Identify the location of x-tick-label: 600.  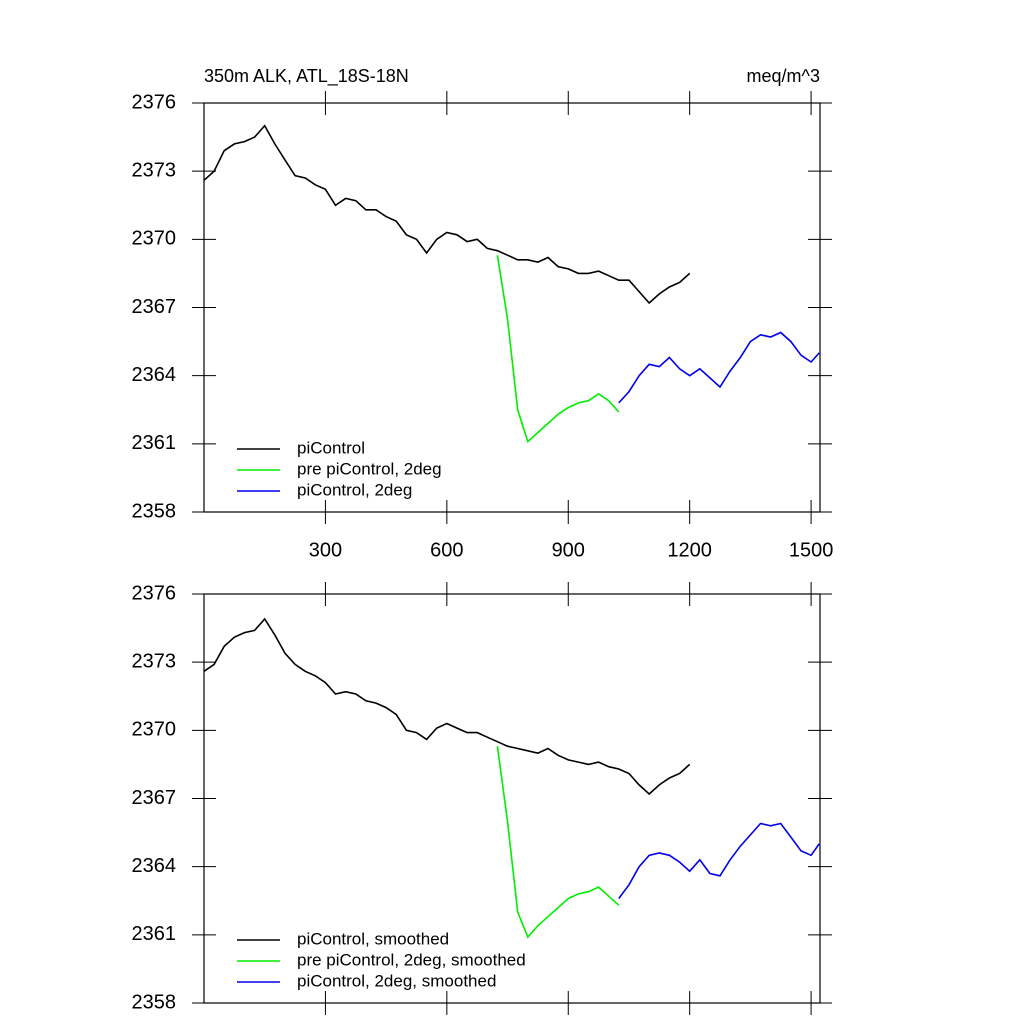
(446, 550).